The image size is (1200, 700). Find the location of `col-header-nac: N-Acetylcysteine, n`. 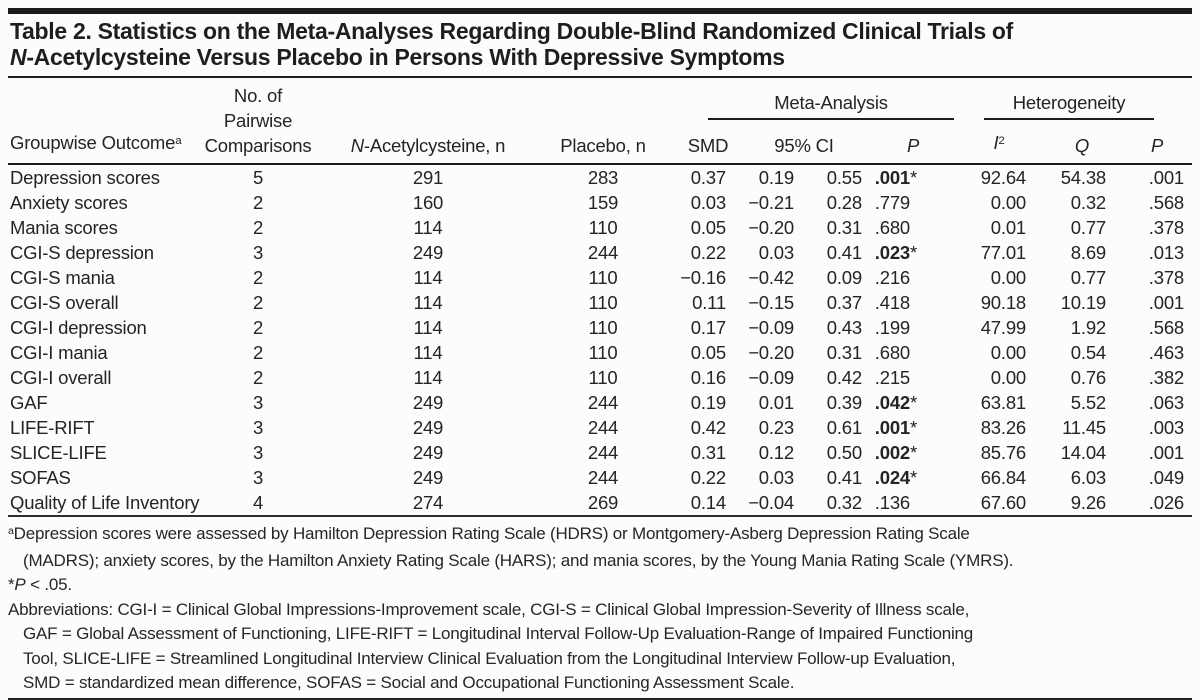

col-header-nac: N-Acetylcysteine, n is located at coordinates (428, 121).